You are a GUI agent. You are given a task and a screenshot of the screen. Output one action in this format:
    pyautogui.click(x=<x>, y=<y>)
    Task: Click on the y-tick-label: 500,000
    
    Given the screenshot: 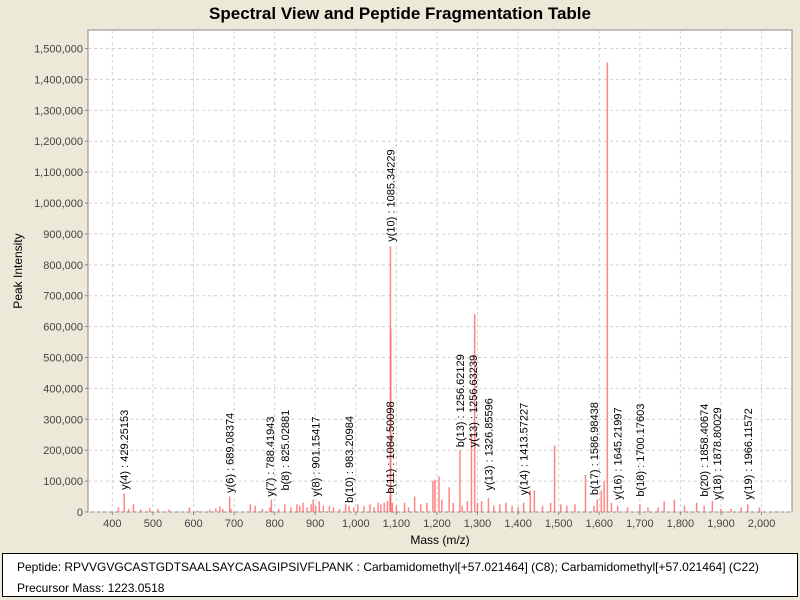 What is the action you would take?
    pyautogui.click(x=63, y=359)
    